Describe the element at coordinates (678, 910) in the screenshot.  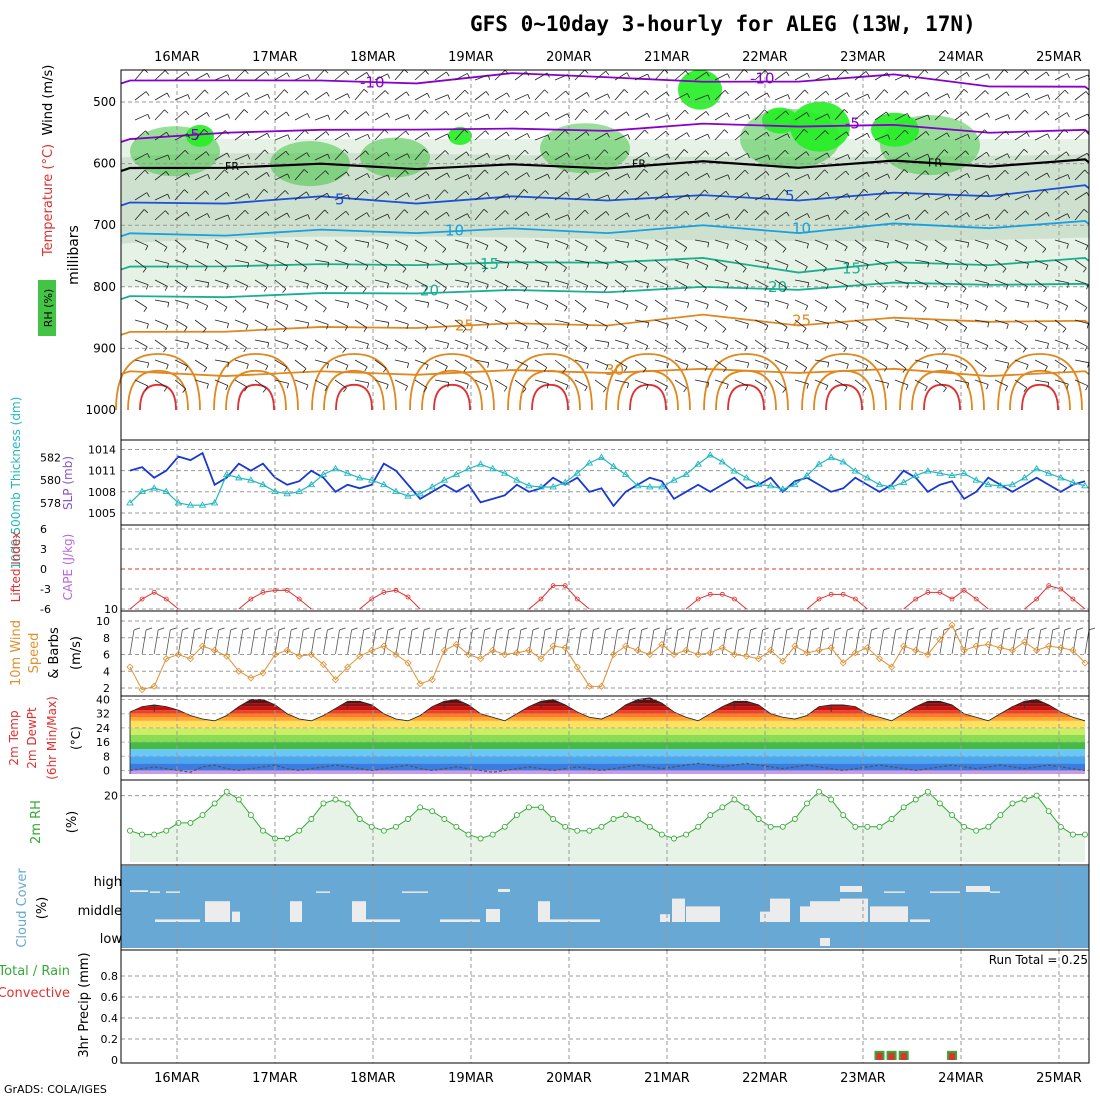
I see `cloud-cover-bar` at that location.